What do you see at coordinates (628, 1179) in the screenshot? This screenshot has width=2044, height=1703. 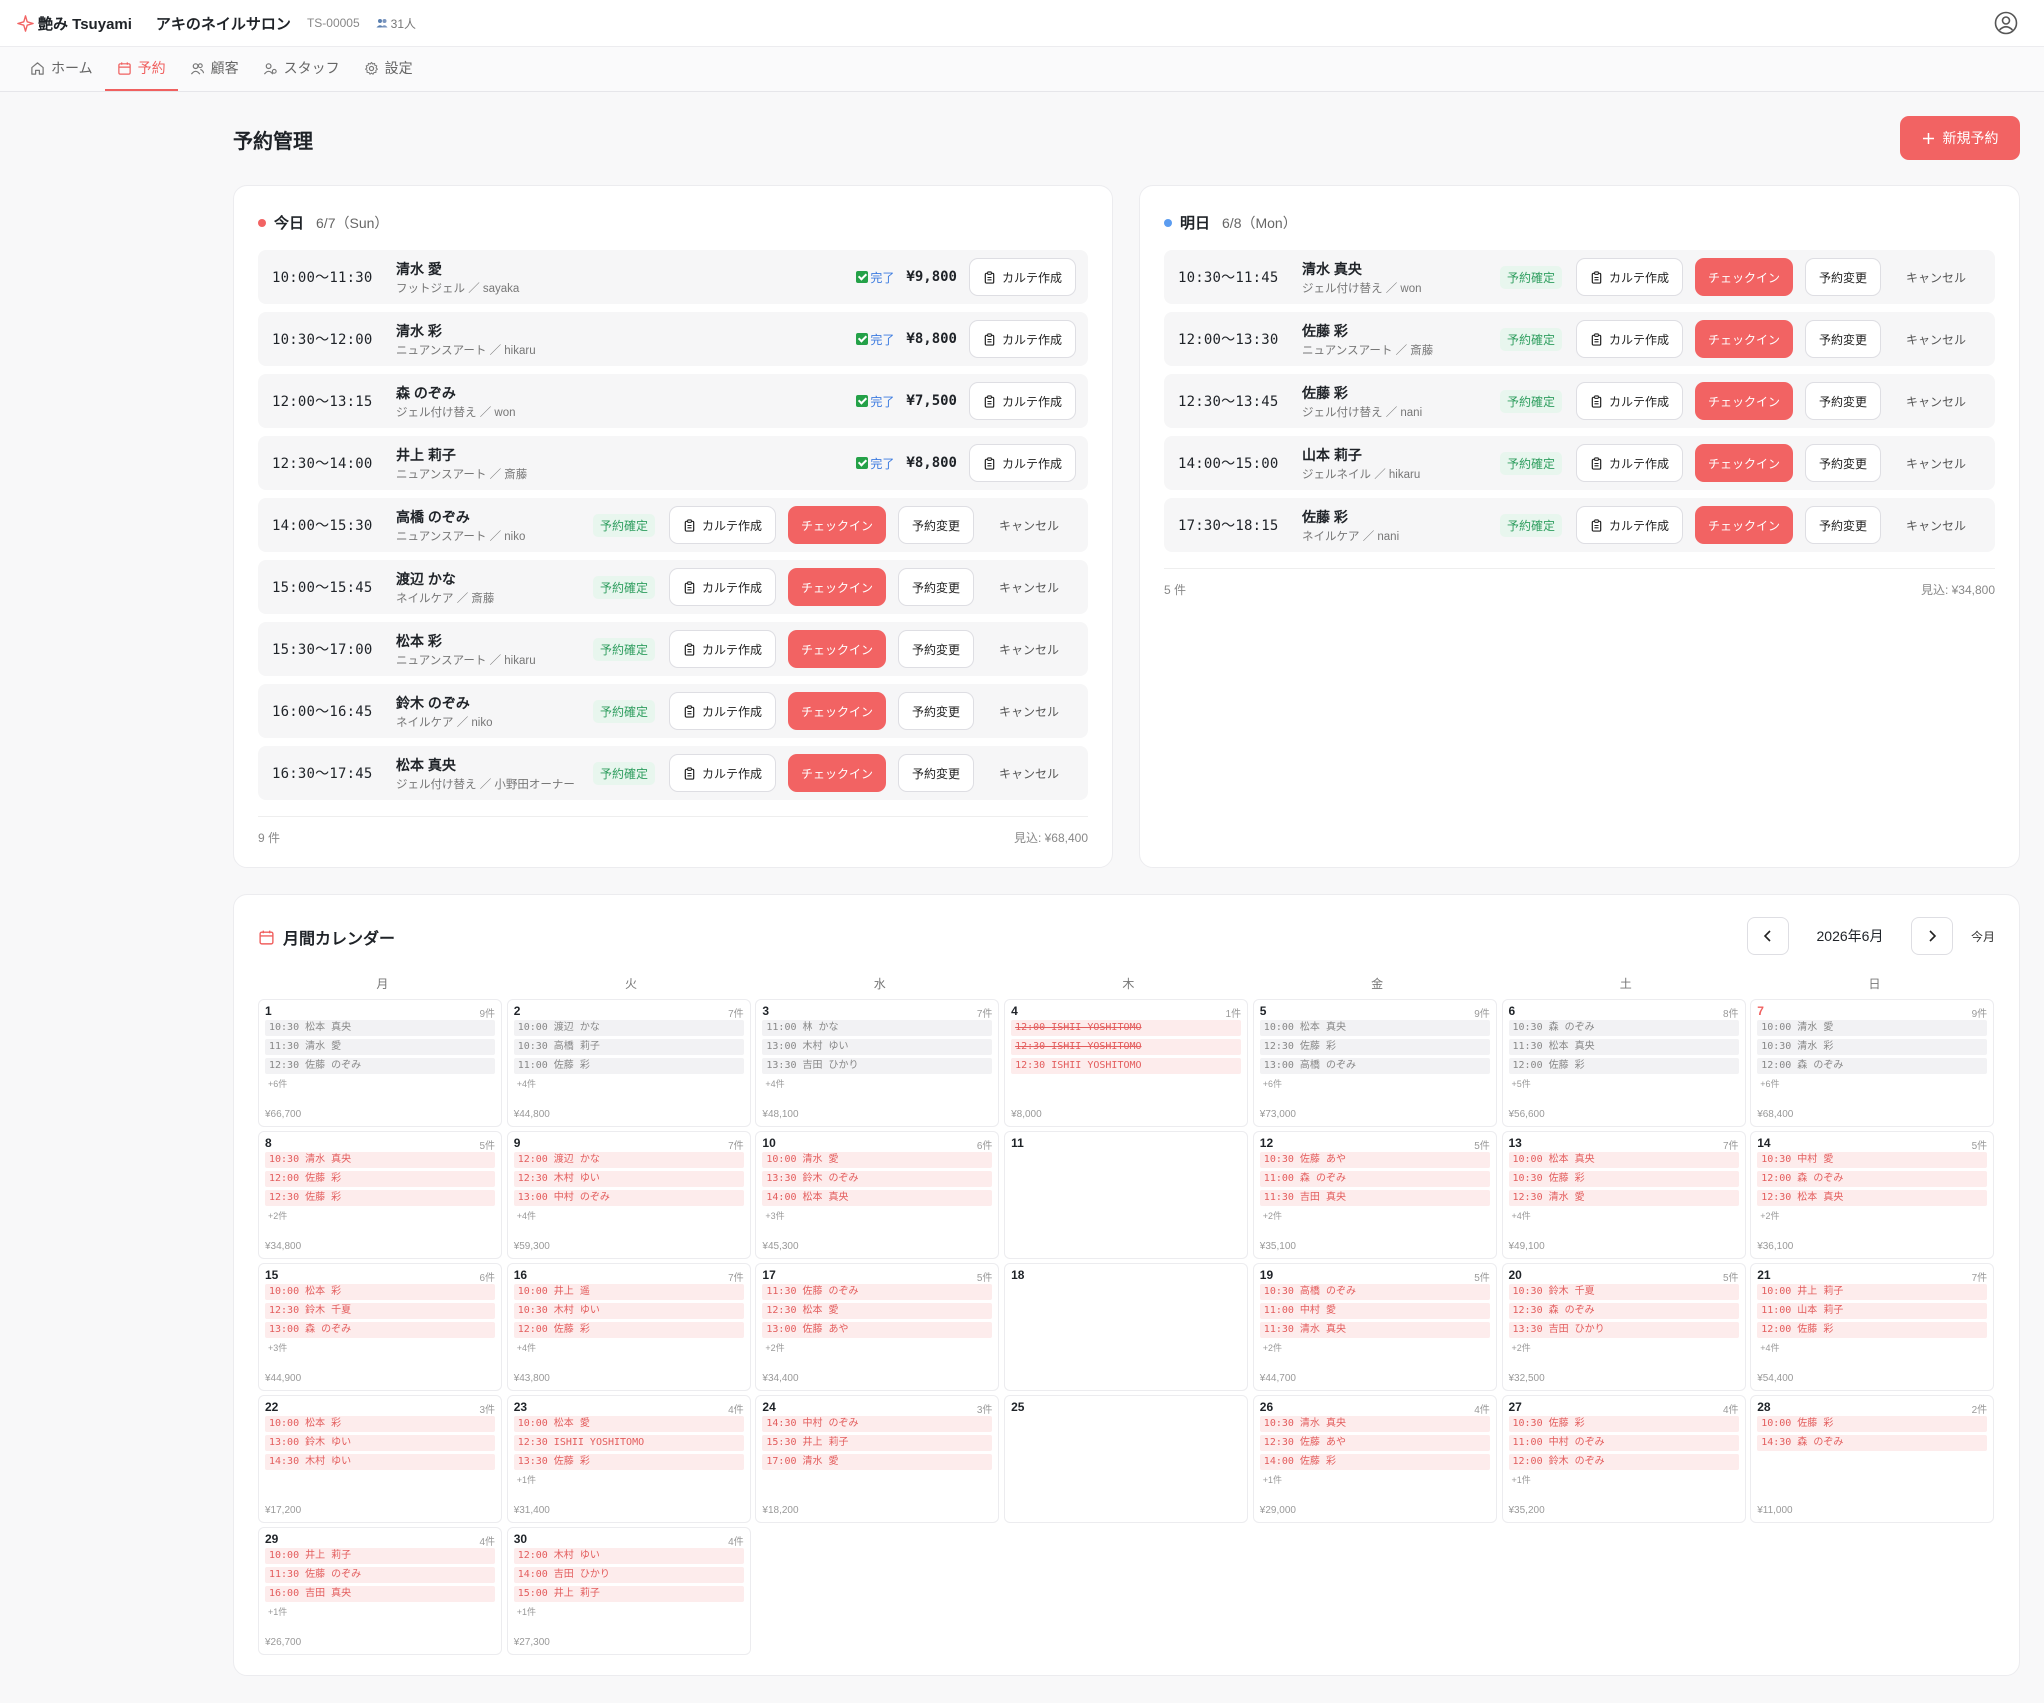 I see `calendar-event: 12:30 木村 ゆい` at bounding box center [628, 1179].